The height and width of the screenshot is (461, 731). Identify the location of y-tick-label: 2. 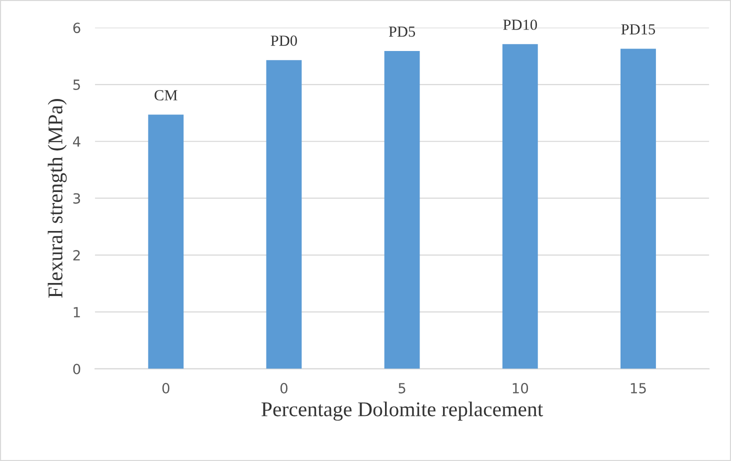
(76, 255).